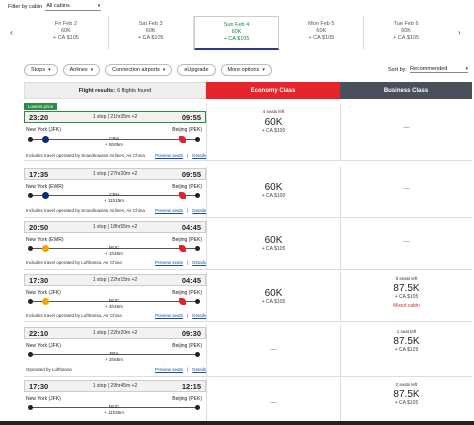 The height and width of the screenshot is (425, 474). What do you see at coordinates (187, 130) in the screenshot?
I see `destination: Beijing (PEK)` at bounding box center [187, 130].